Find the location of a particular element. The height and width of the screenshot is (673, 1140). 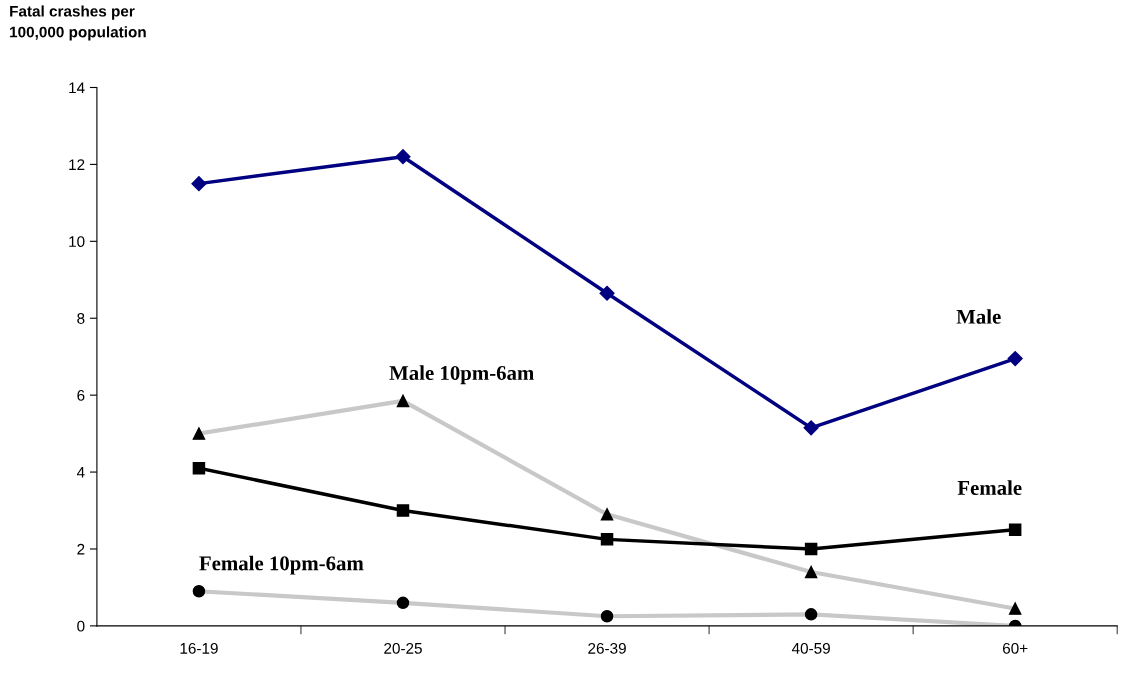

series-label: Female is located at coordinates (989, 487).